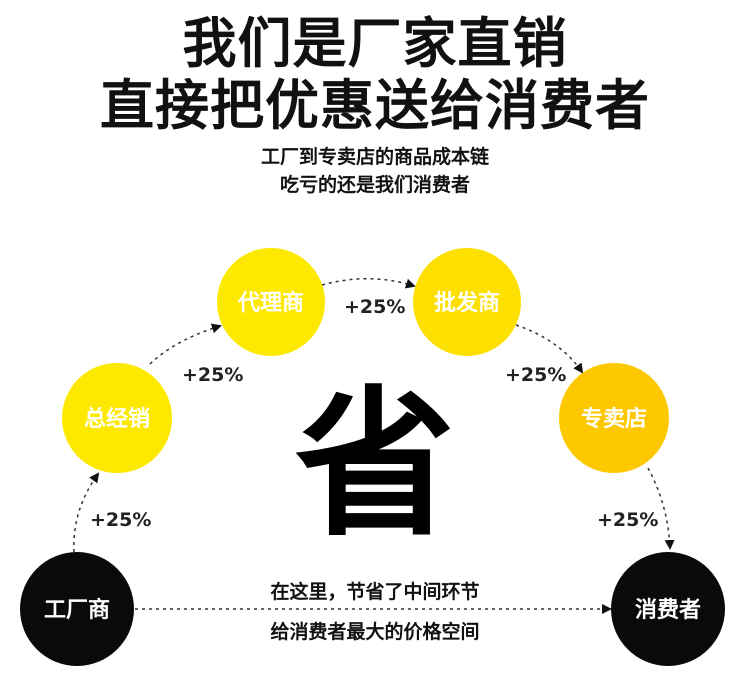  I want to click on node-agent-label: 代理商, so click(270, 303).